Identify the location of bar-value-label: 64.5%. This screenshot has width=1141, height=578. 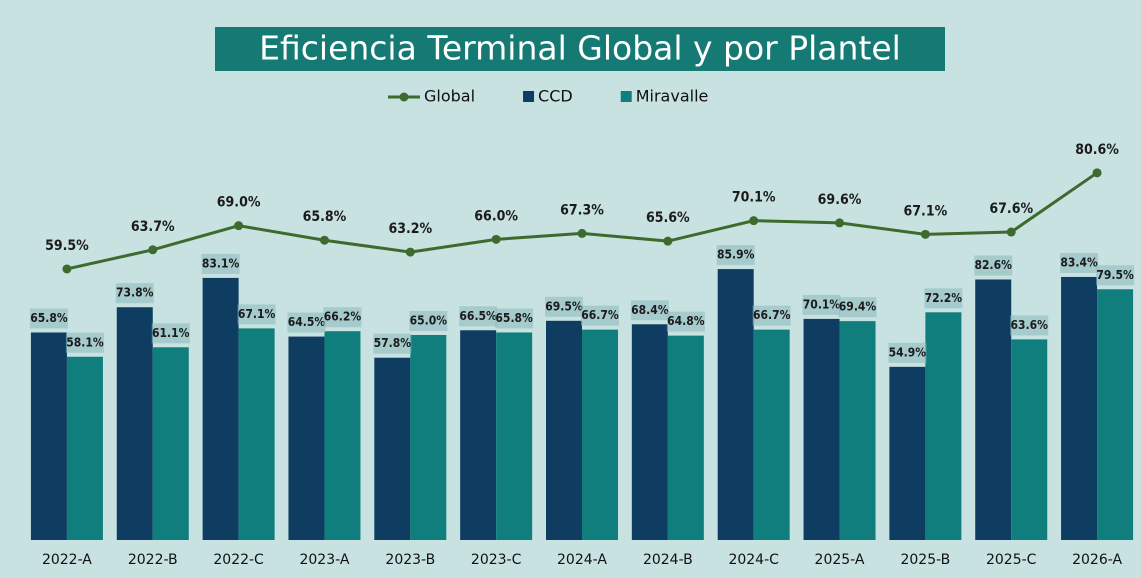
(307, 322).